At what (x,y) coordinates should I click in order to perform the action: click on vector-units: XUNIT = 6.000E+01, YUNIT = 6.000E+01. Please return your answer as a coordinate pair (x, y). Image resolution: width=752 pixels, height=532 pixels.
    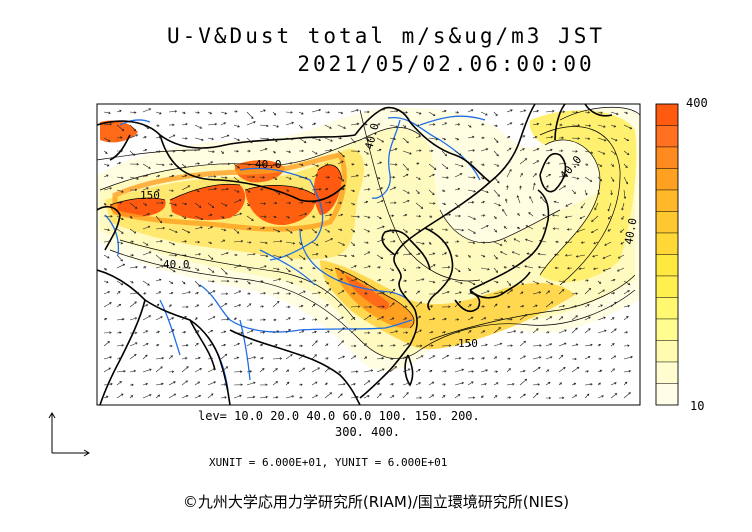
    Looking at the image, I should click on (328, 462).